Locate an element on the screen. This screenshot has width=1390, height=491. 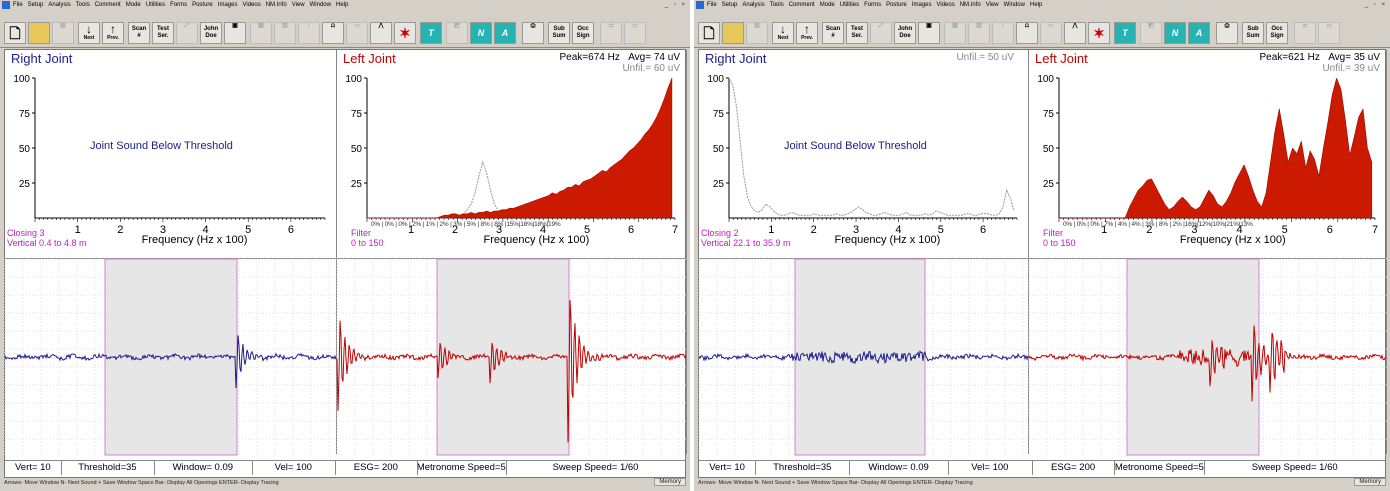
occ-sign-button-line1: Occ is located at coordinates (1277, 29).